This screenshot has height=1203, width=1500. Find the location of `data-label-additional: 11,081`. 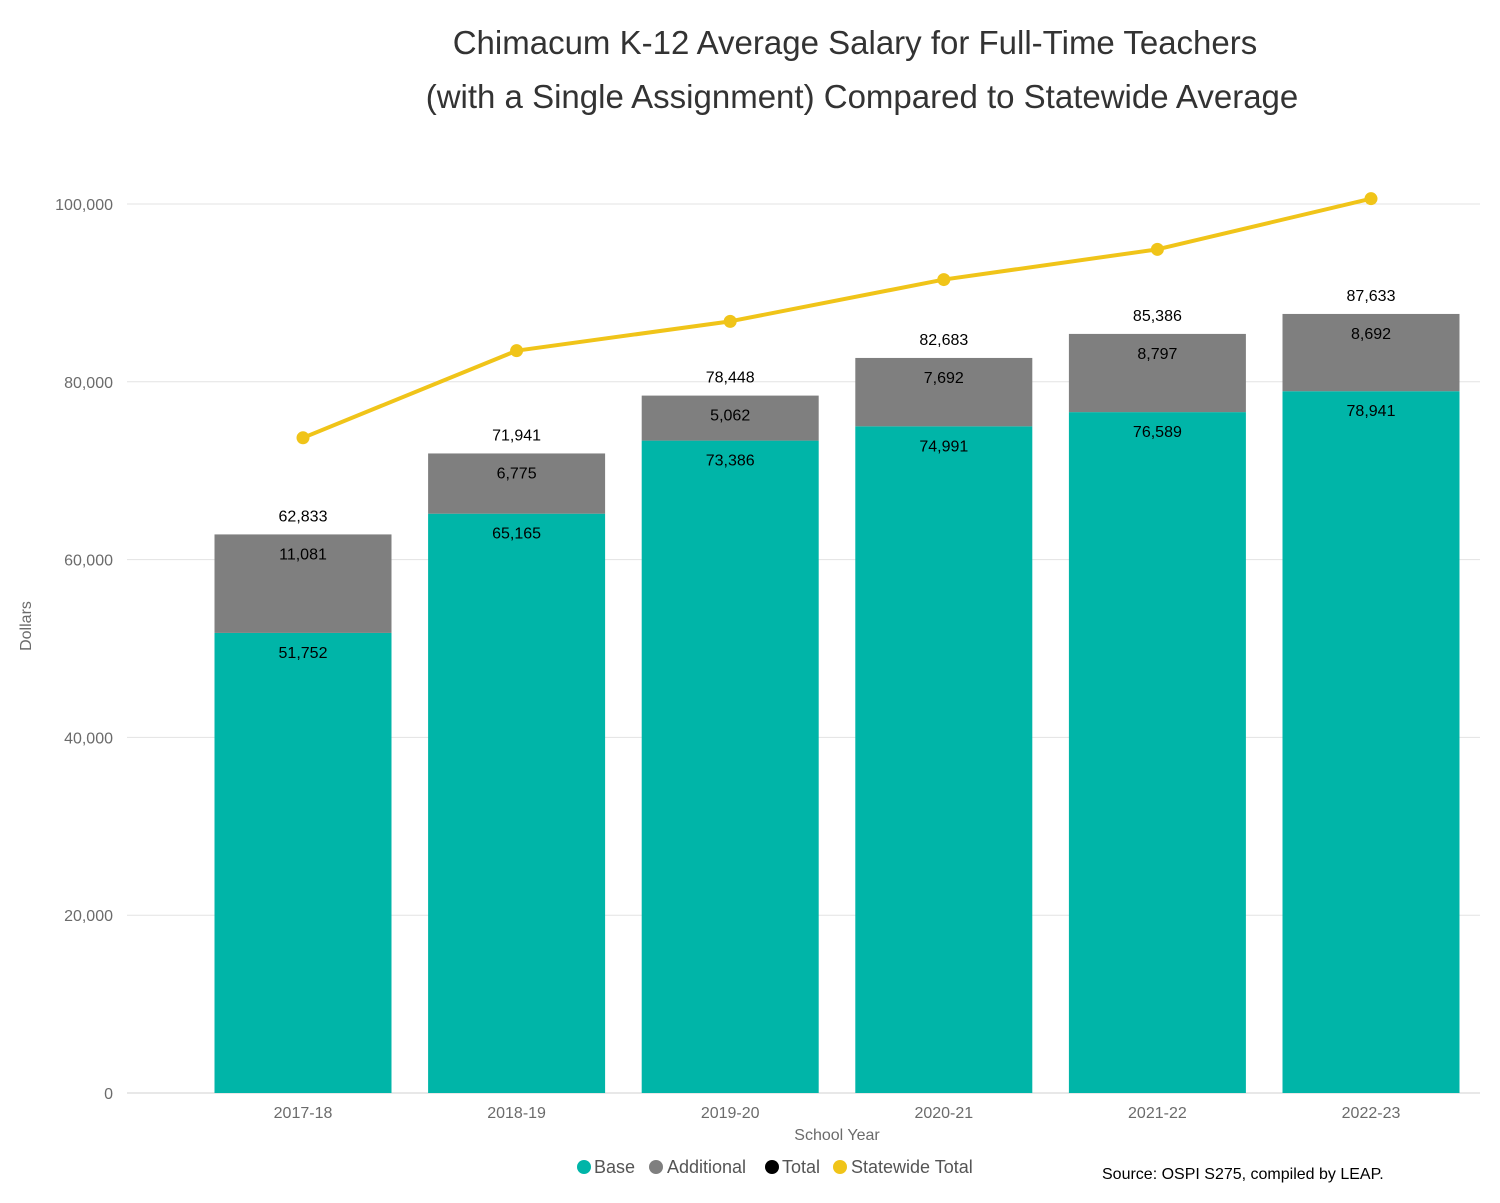

data-label-additional: 11,081 is located at coordinates (303, 554).